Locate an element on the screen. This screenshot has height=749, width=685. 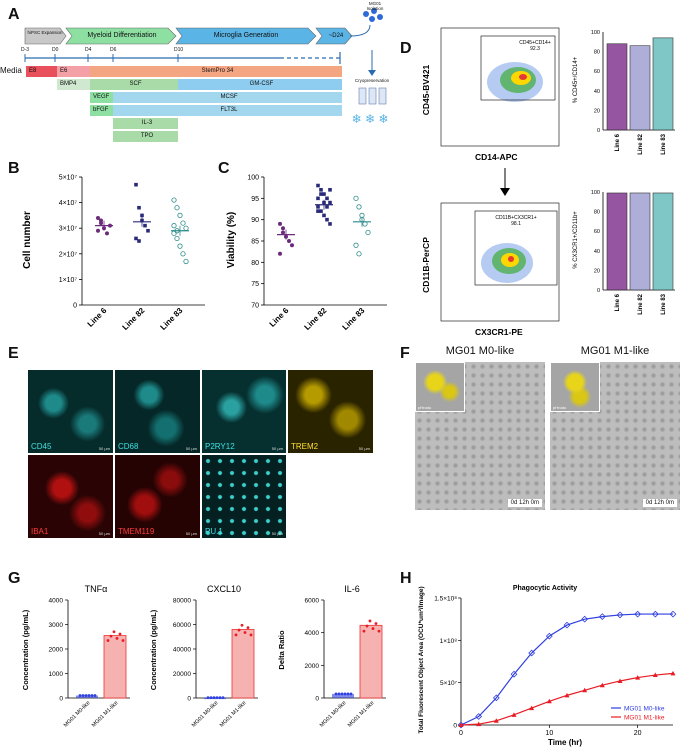
stage-d24-arrow is located at coordinates (334, 36).